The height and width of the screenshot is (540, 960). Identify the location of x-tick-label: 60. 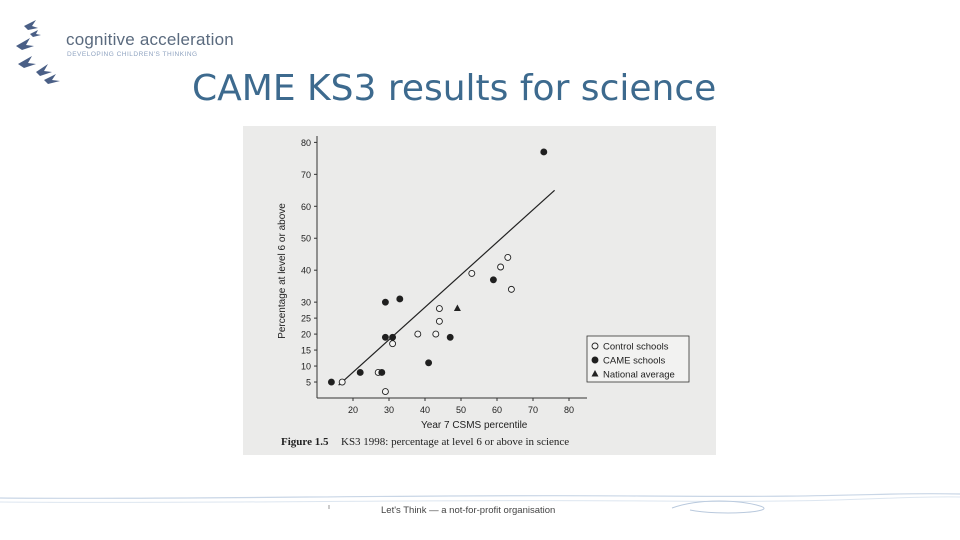
(497, 410).